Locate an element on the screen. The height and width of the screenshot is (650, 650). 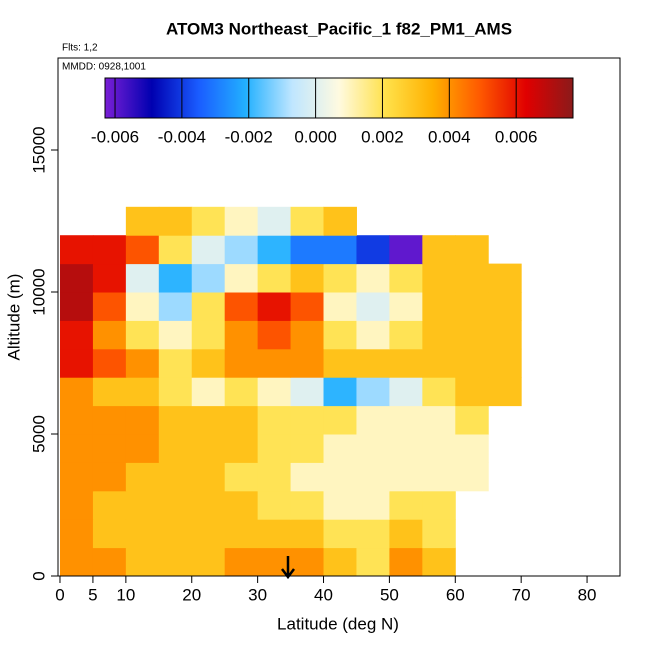
x-tick-label: 0 is located at coordinates (59, 594).